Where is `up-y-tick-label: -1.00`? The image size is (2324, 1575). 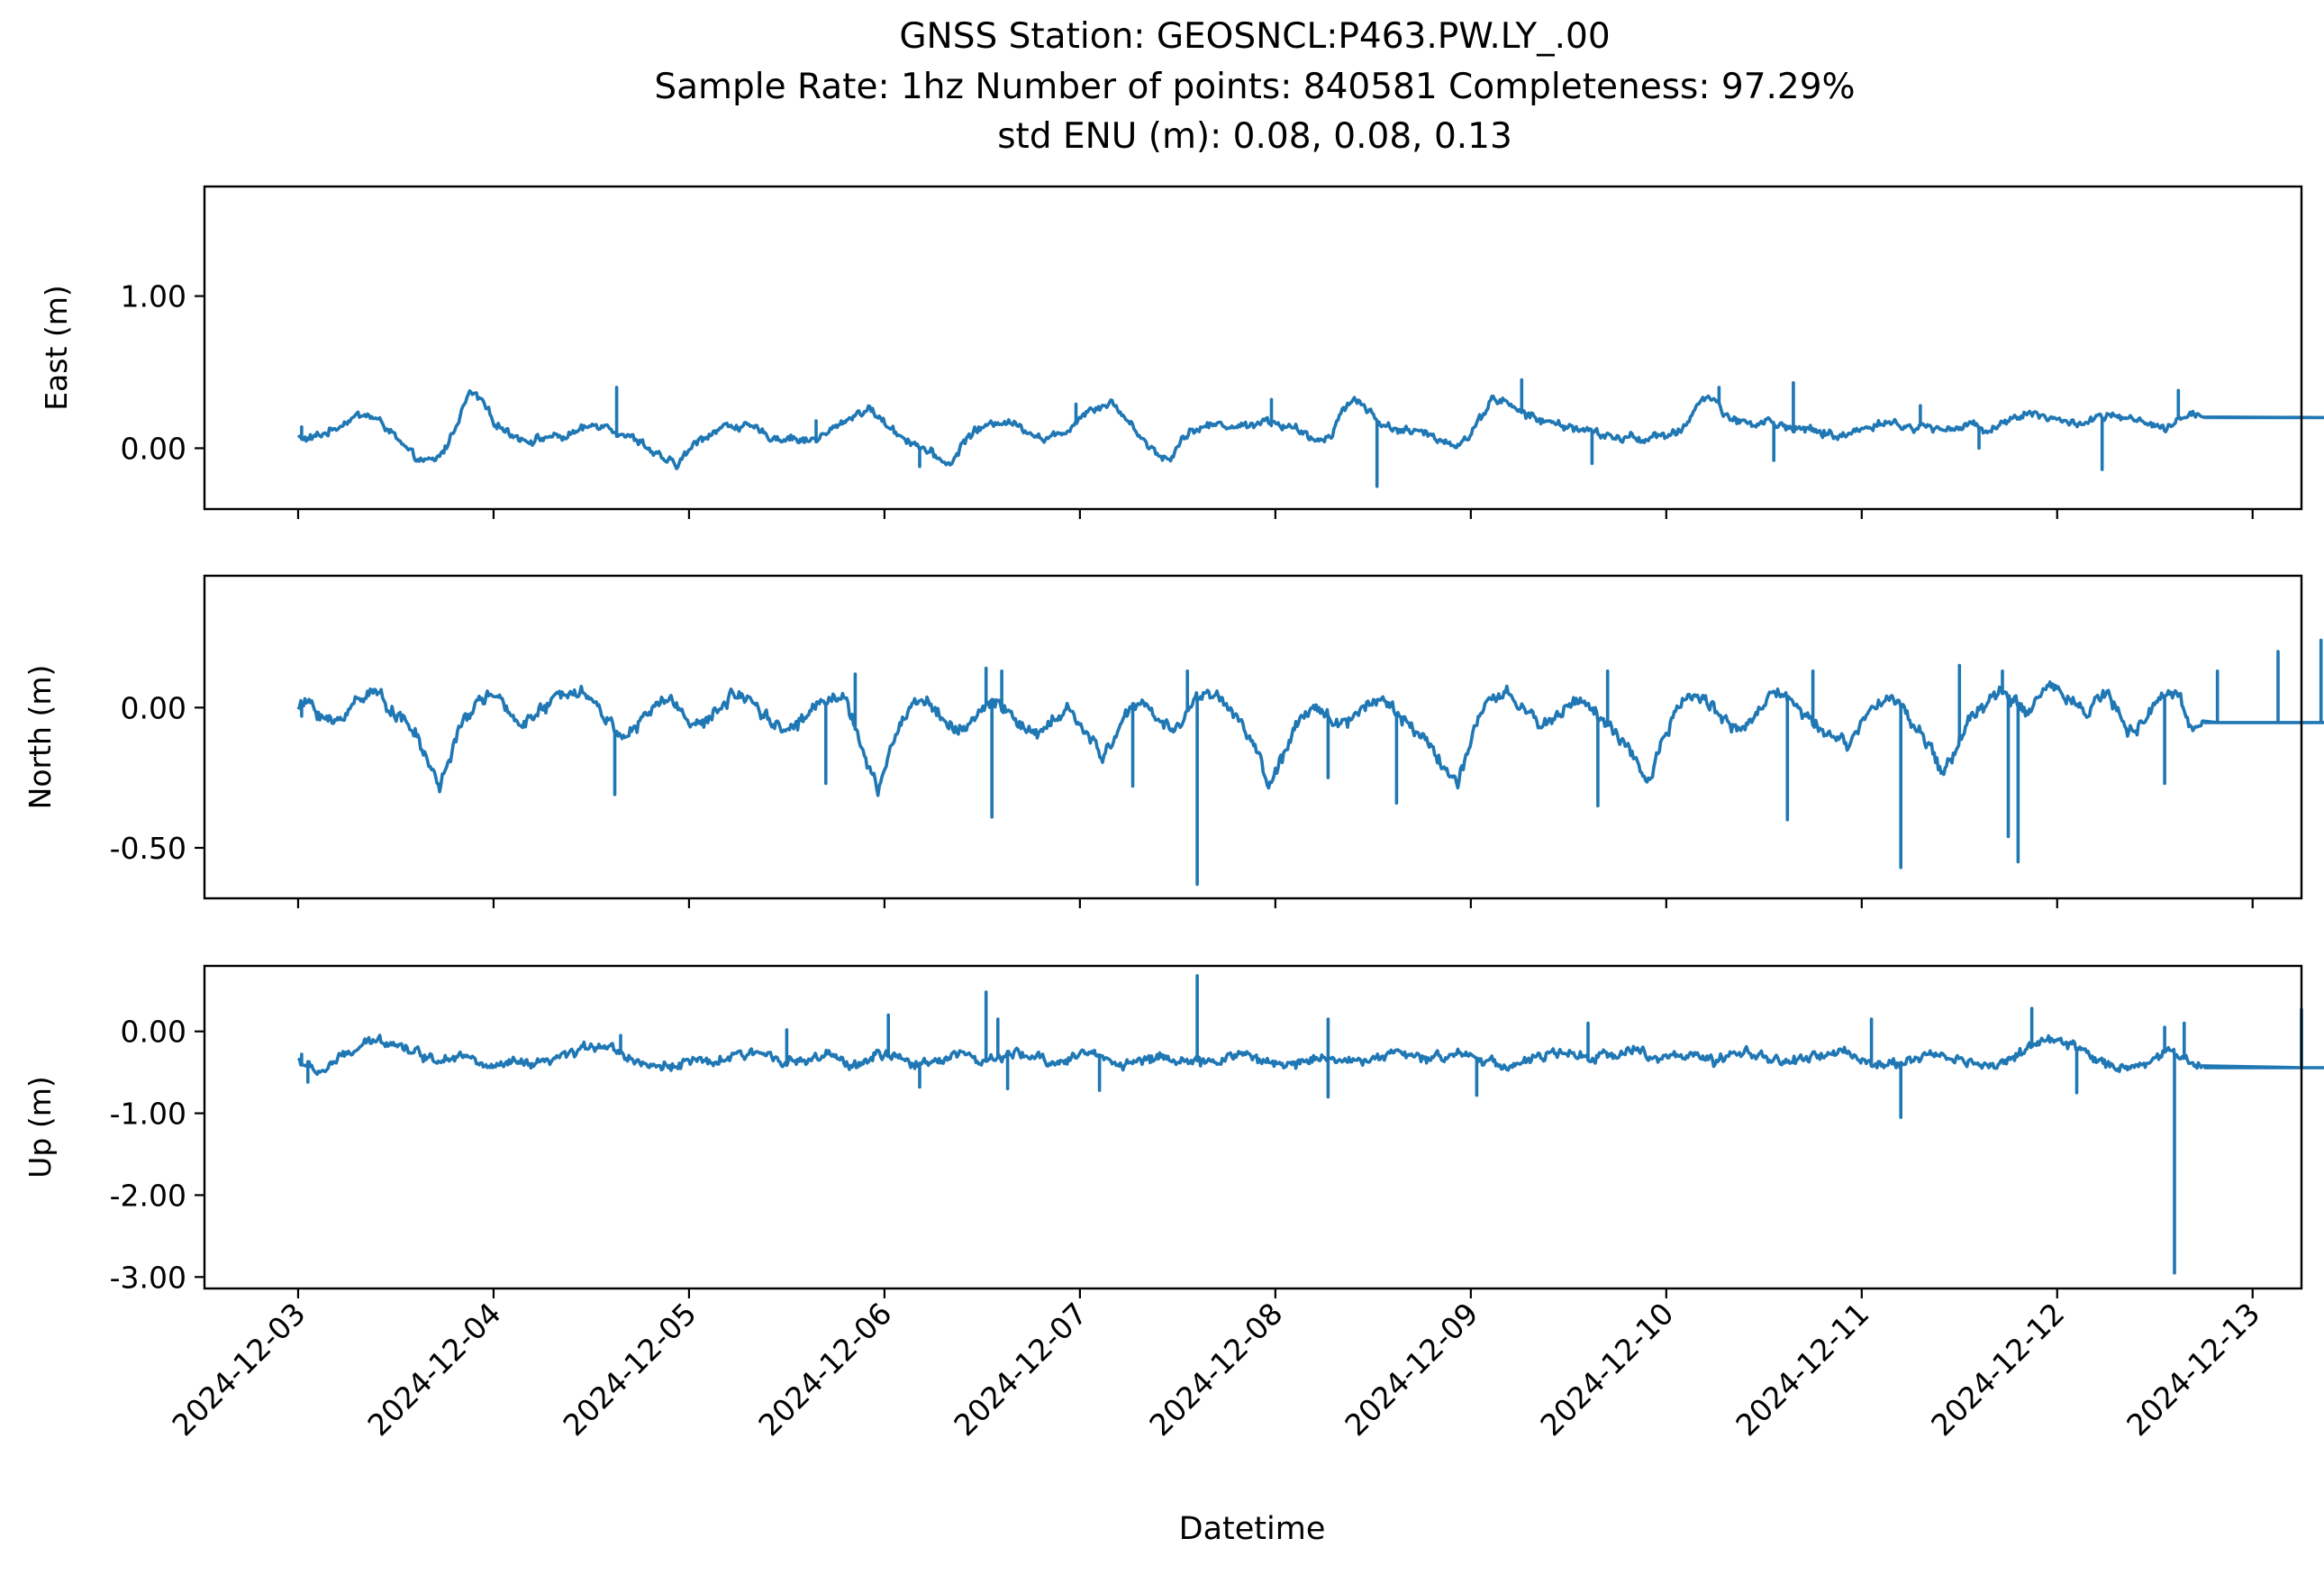 up-y-tick-label: -1.00 is located at coordinates (148, 1114).